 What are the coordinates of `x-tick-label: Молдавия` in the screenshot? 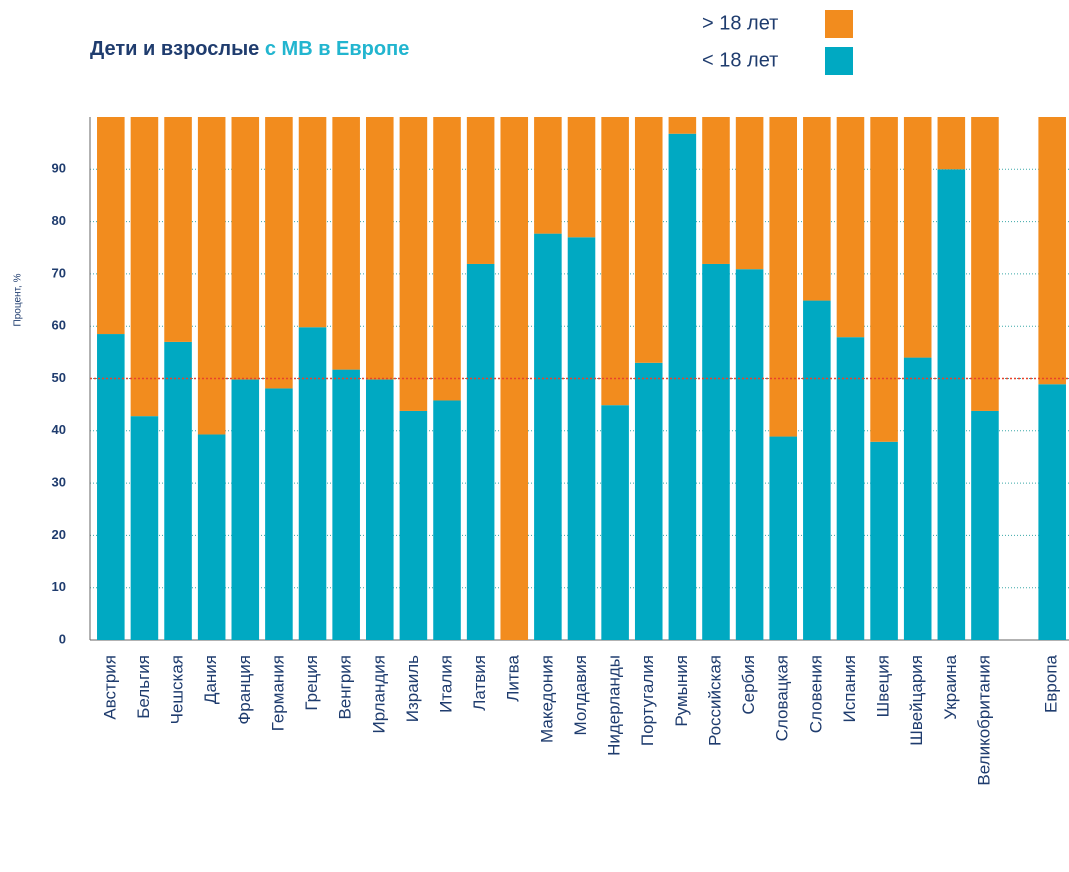 It's located at (580, 695).